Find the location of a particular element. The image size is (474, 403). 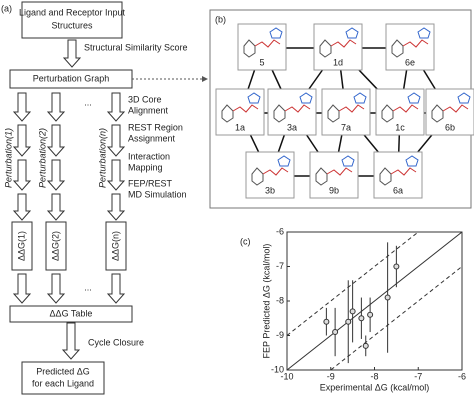

step-text: Mapping is located at coordinates (145, 167).